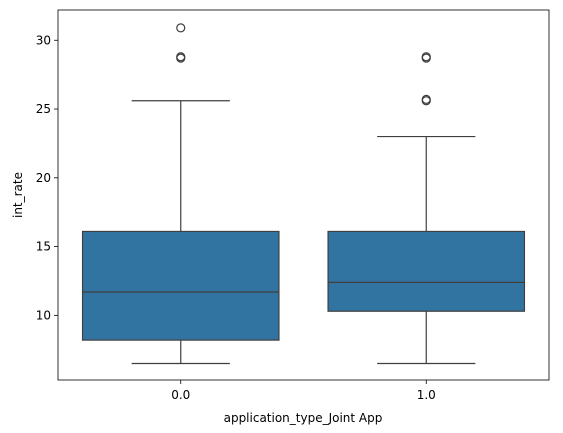 This screenshot has height=433, width=563. Describe the element at coordinates (303, 391) in the screenshot. I see `x-axis: 0.0 1.0` at that location.